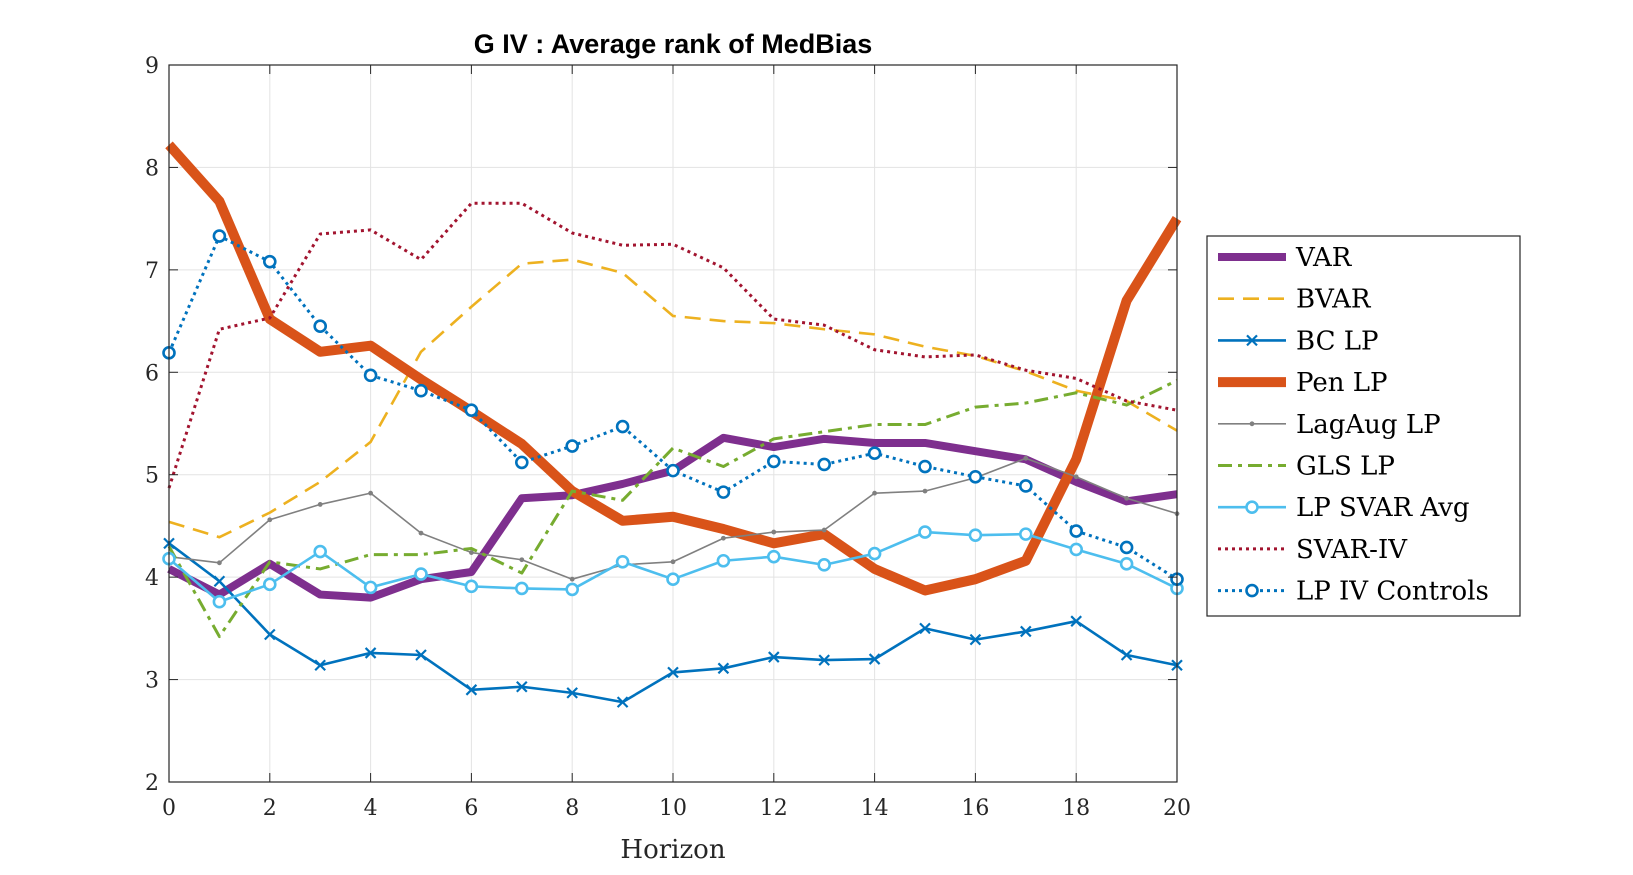  Describe the element at coordinates (1341, 383) in the screenshot. I see `legend-label: Pen LP` at that location.